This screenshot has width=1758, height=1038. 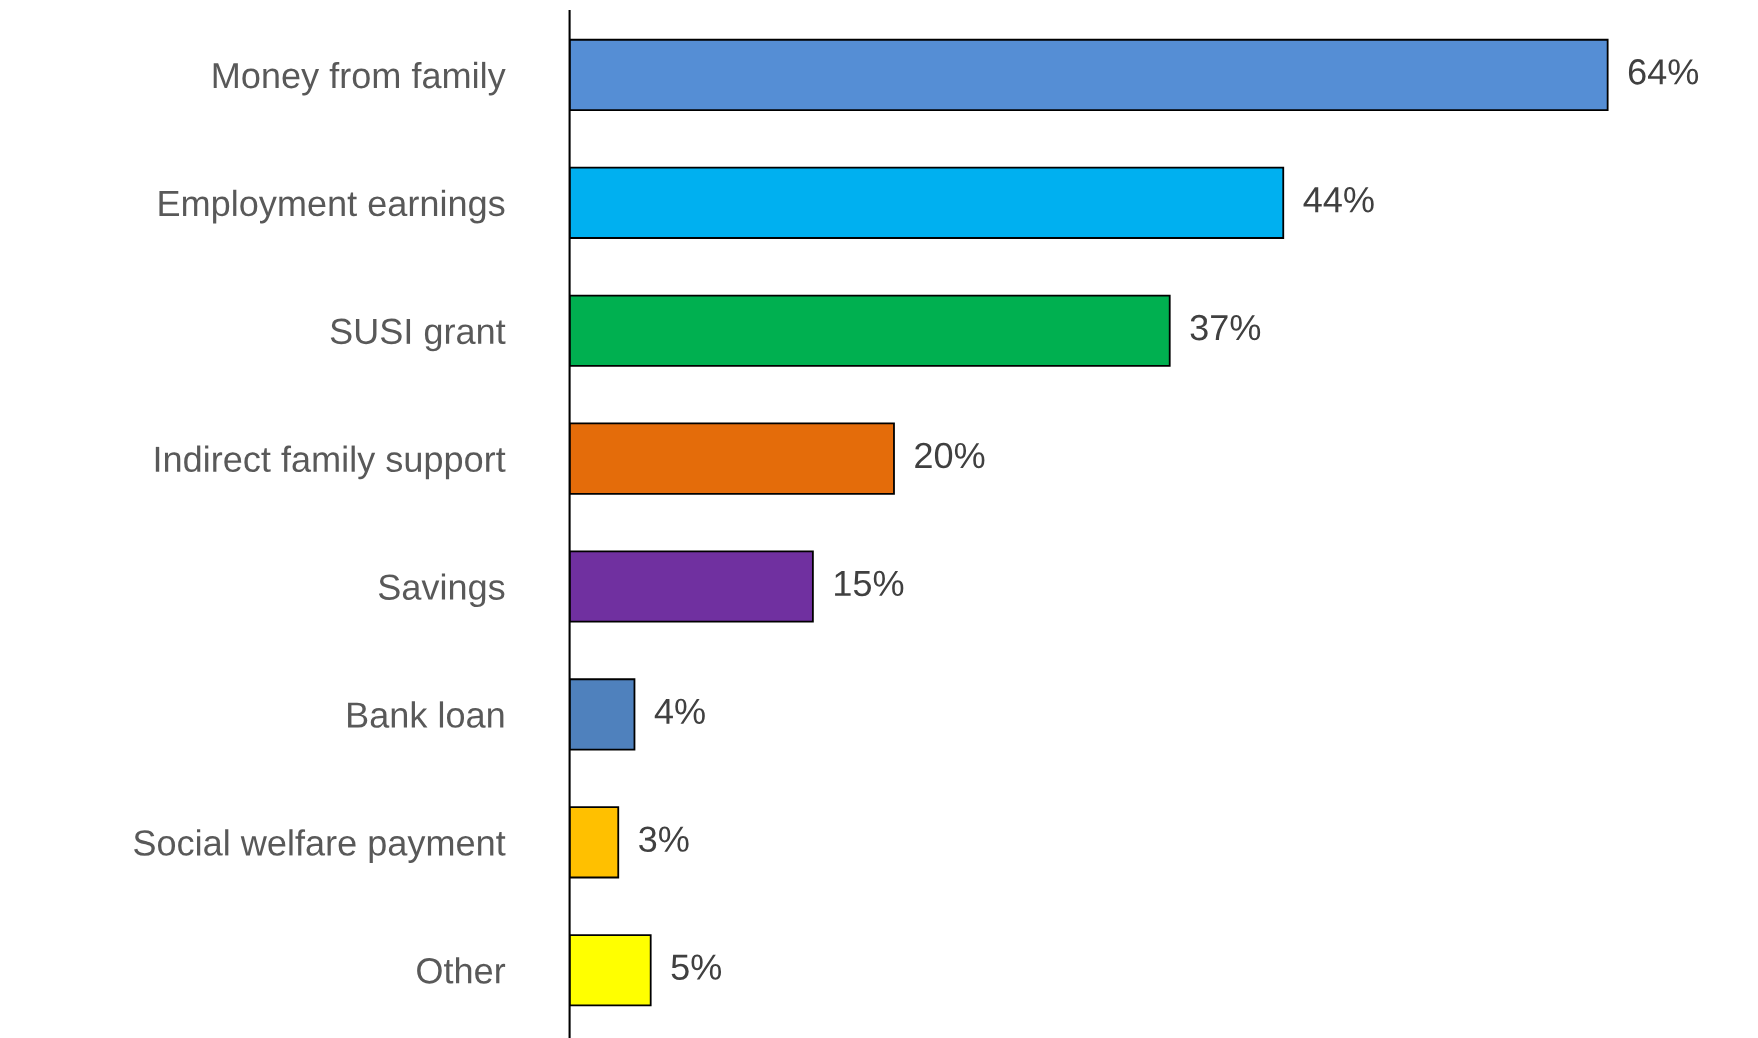 What do you see at coordinates (869, 583) in the screenshot?
I see `data-label: 15%` at bounding box center [869, 583].